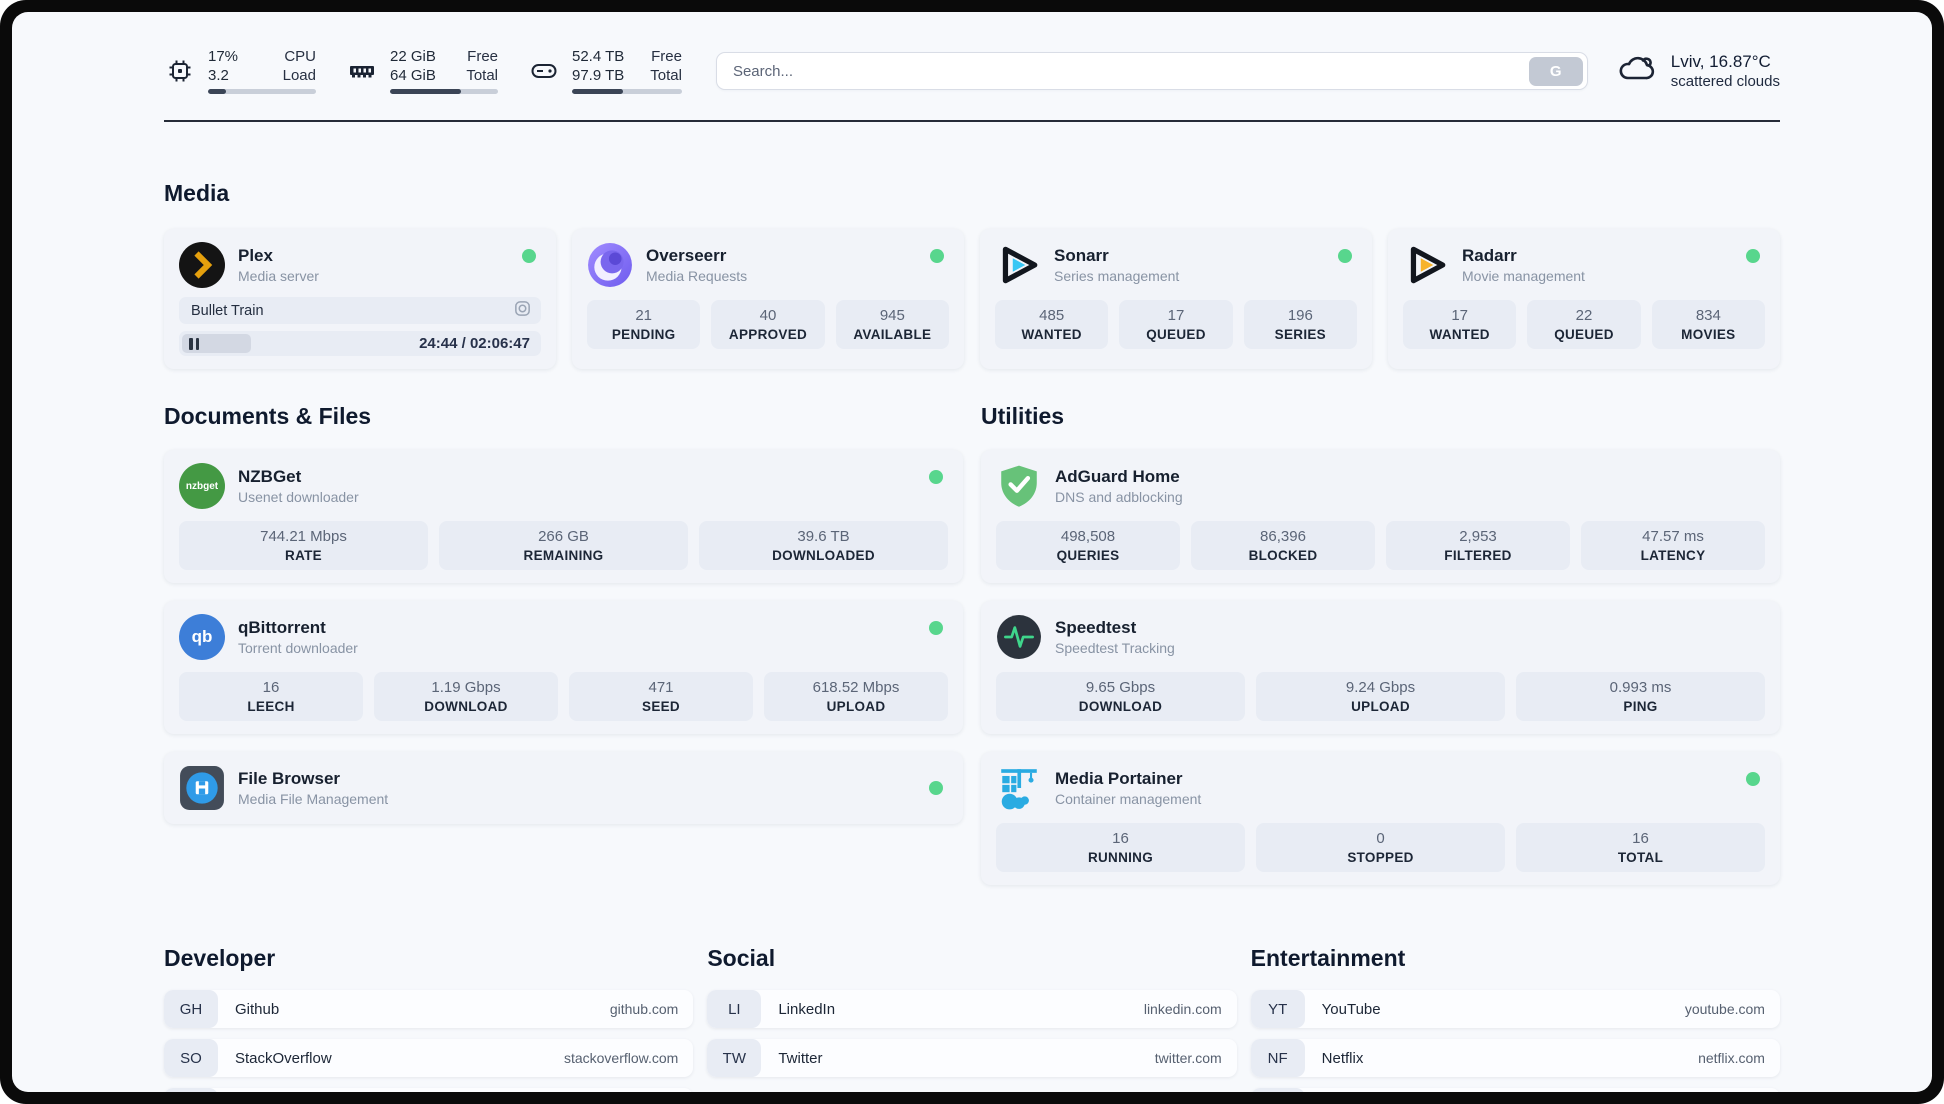 The image size is (1944, 1104). Describe the element at coordinates (217, 91) in the screenshot. I see `cpu-progress-fill` at that location.